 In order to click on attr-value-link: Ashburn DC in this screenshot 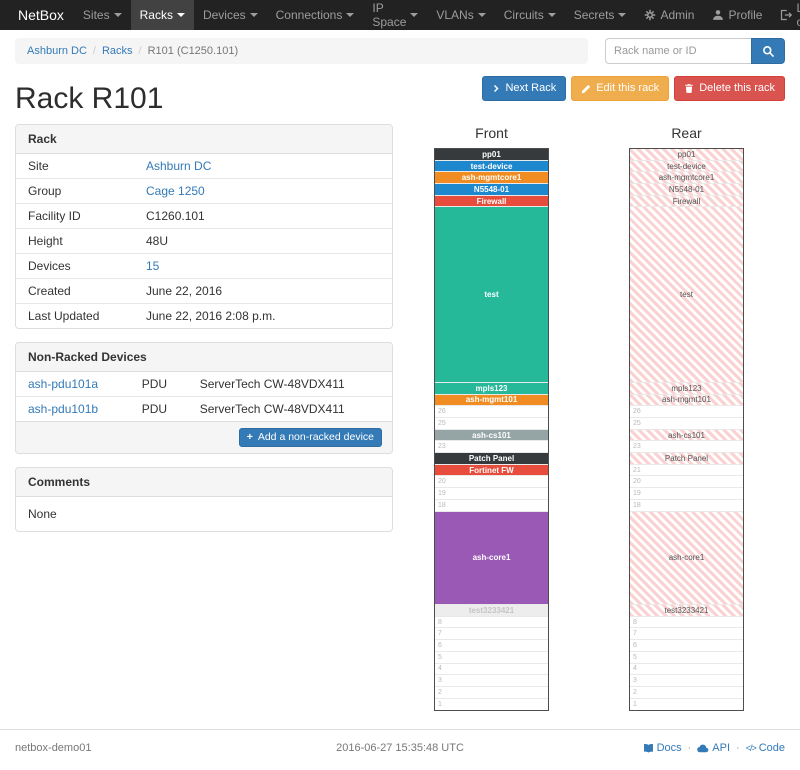, I will do `click(179, 166)`.